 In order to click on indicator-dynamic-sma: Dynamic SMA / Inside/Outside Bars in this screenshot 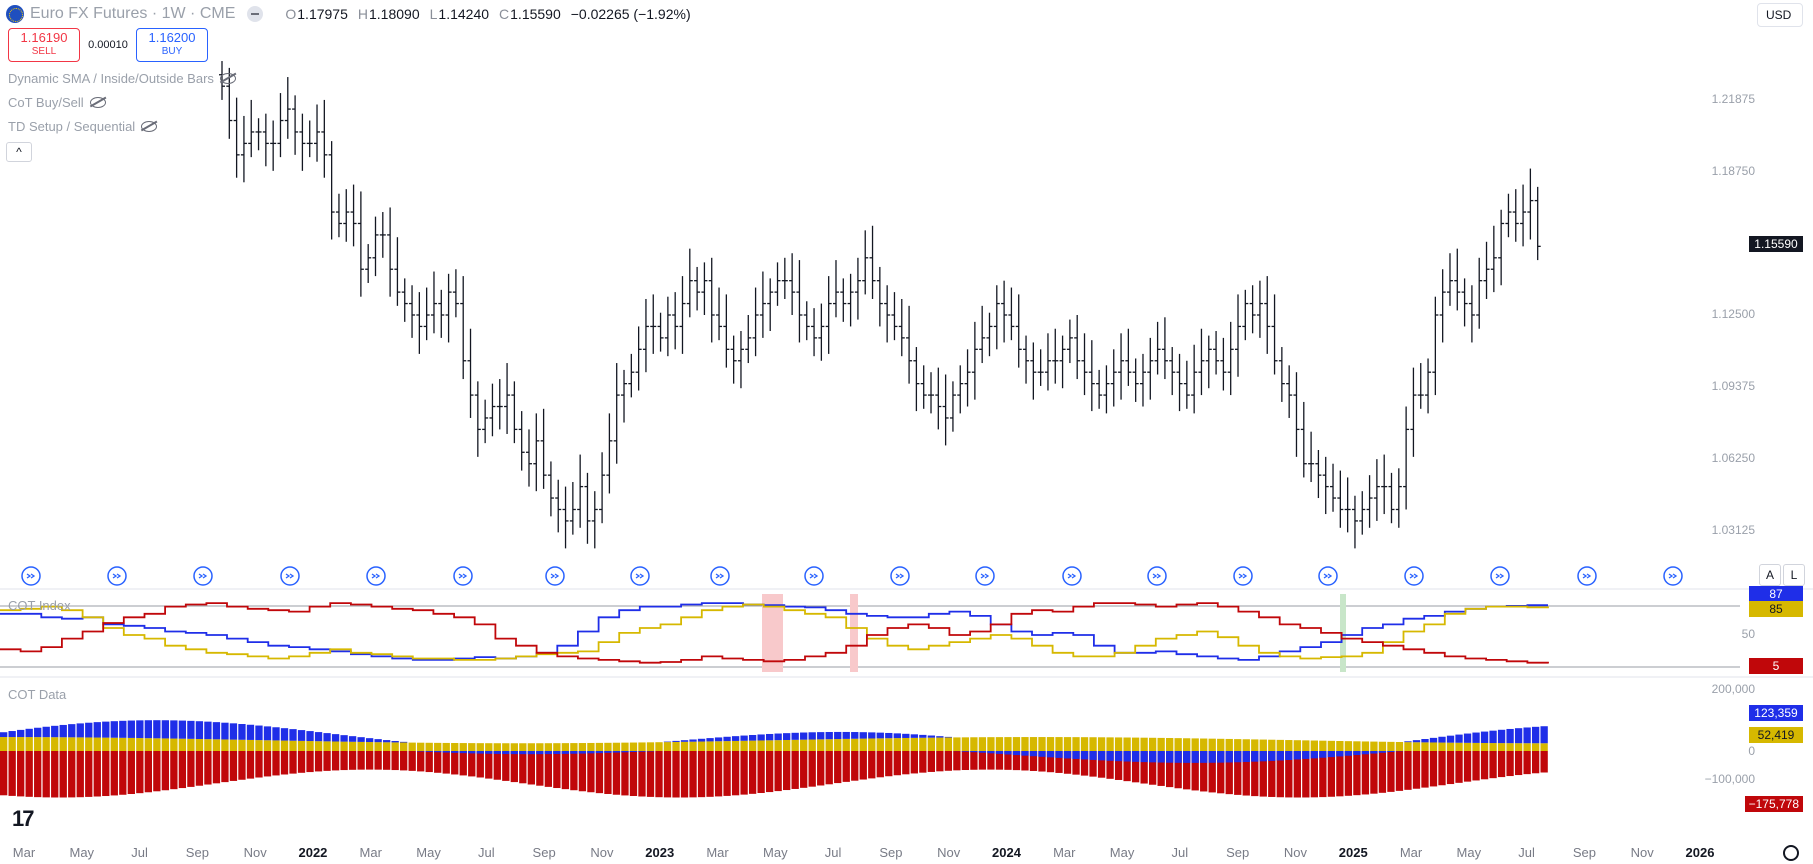, I will do `click(122, 78)`.